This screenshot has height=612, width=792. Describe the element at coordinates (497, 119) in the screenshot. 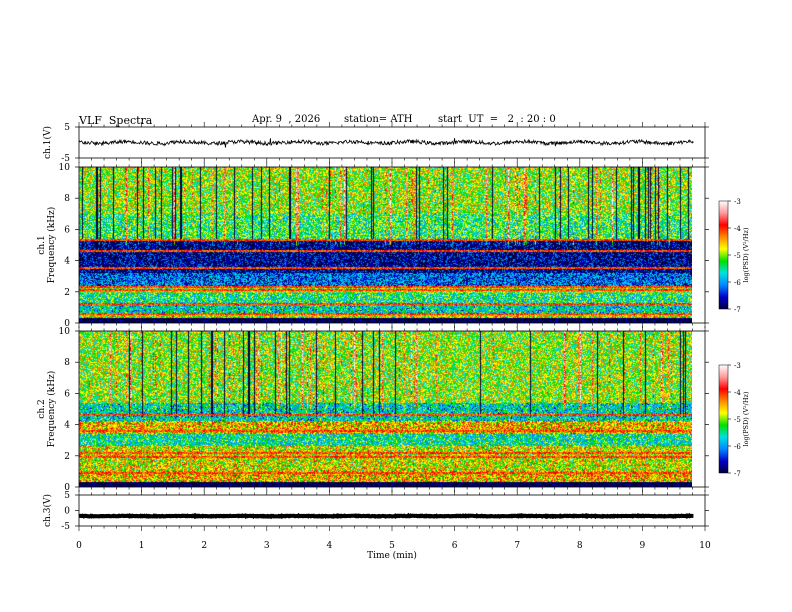

I see `header-start-time: start UT = 2 : 20 : 0` at that location.